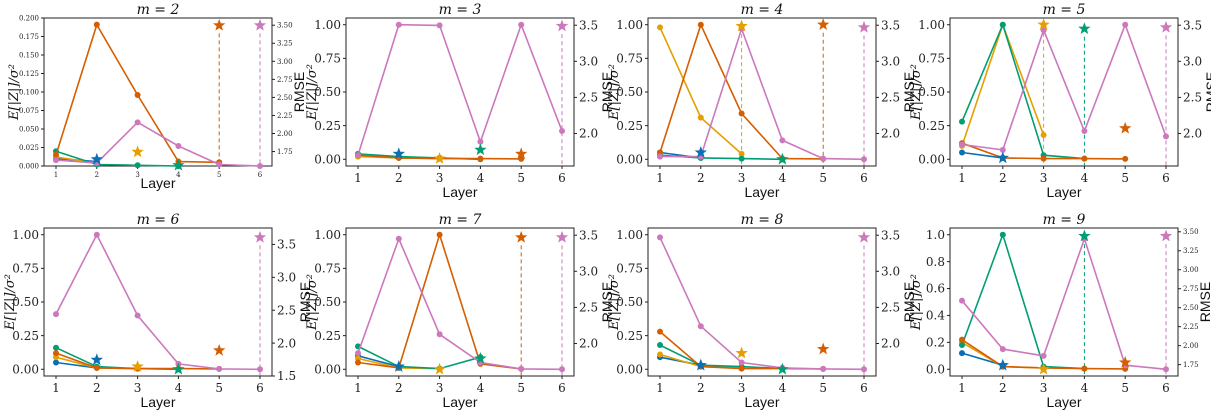  Describe the element at coordinates (286, 376) in the screenshot. I see `y2-tick-label: 1.5` at that location.